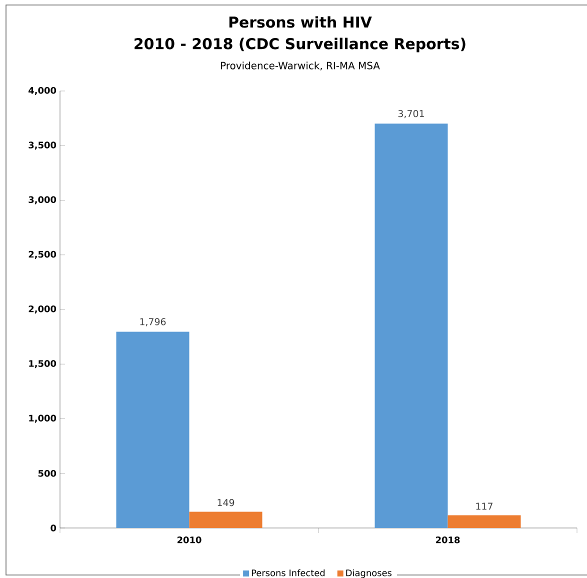 The image size is (587, 578). What do you see at coordinates (189, 540) in the screenshot?
I see `x-tick-label: 2010` at bounding box center [189, 540].